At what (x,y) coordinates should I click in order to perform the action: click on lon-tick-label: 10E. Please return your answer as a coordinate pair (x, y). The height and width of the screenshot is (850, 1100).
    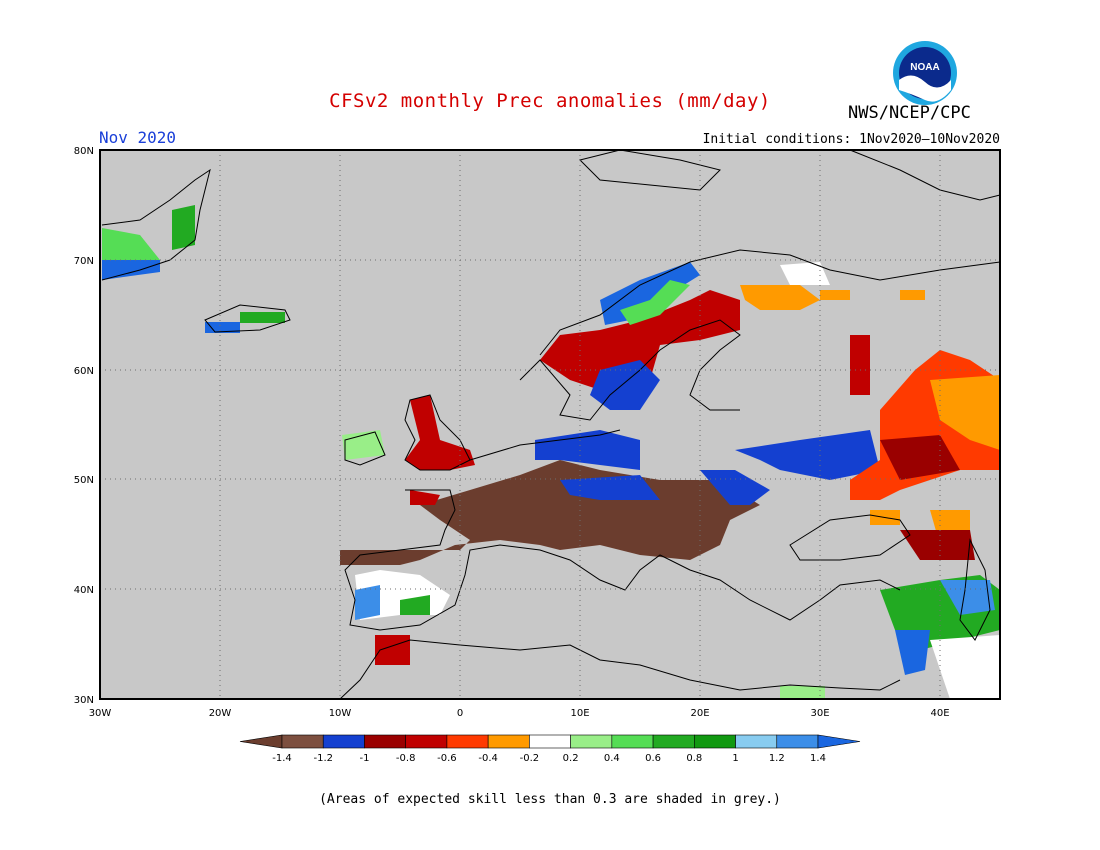
    Looking at the image, I should click on (579, 713).